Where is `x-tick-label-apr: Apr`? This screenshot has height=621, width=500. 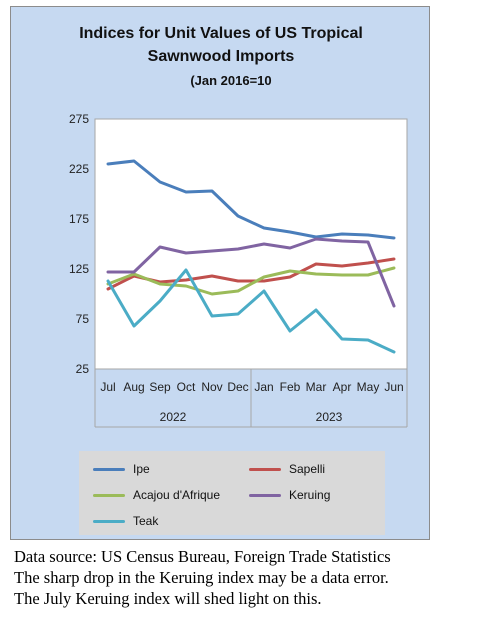
x-tick-label-apr: Apr is located at coordinates (342, 387).